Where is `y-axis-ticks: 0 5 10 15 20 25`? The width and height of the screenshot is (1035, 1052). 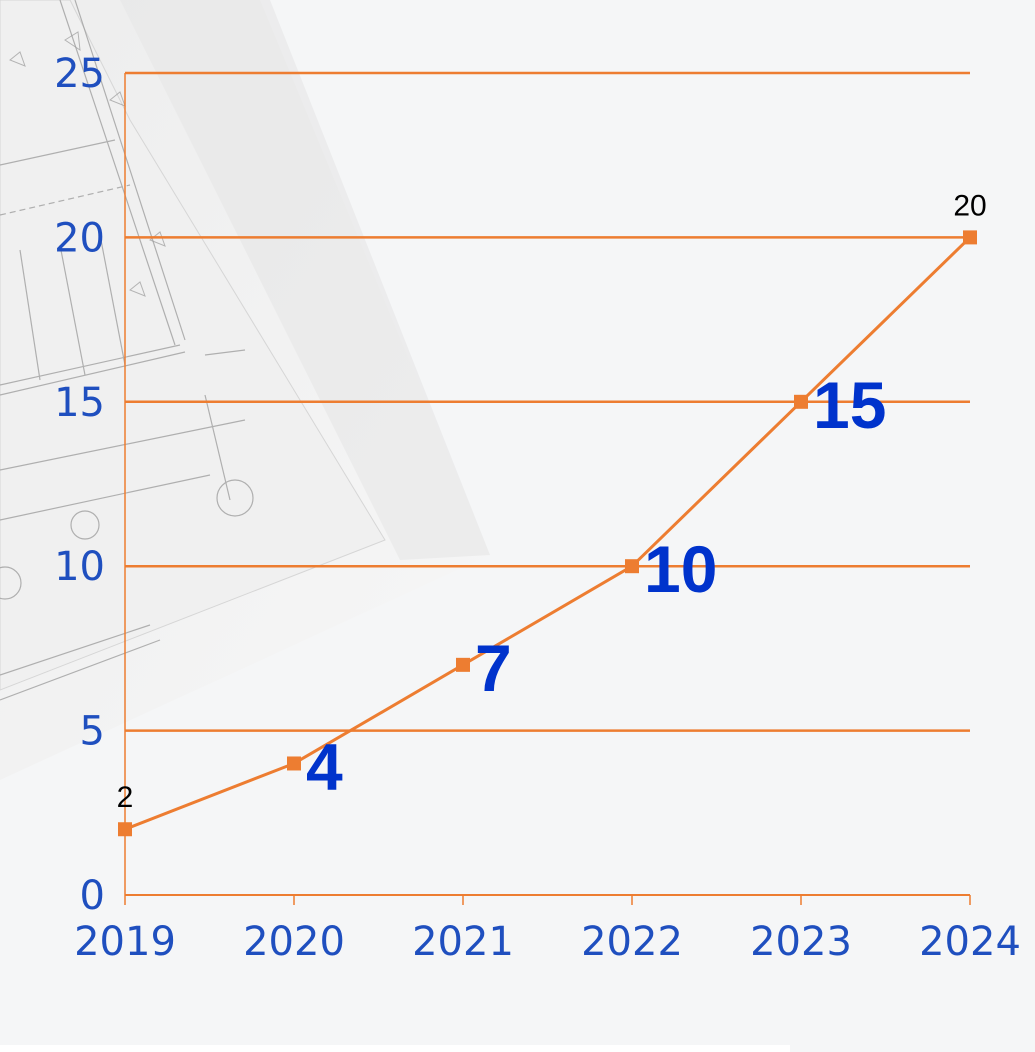
y-axis-ticks: 0 5 10 15 20 25 is located at coordinates (79, 485).